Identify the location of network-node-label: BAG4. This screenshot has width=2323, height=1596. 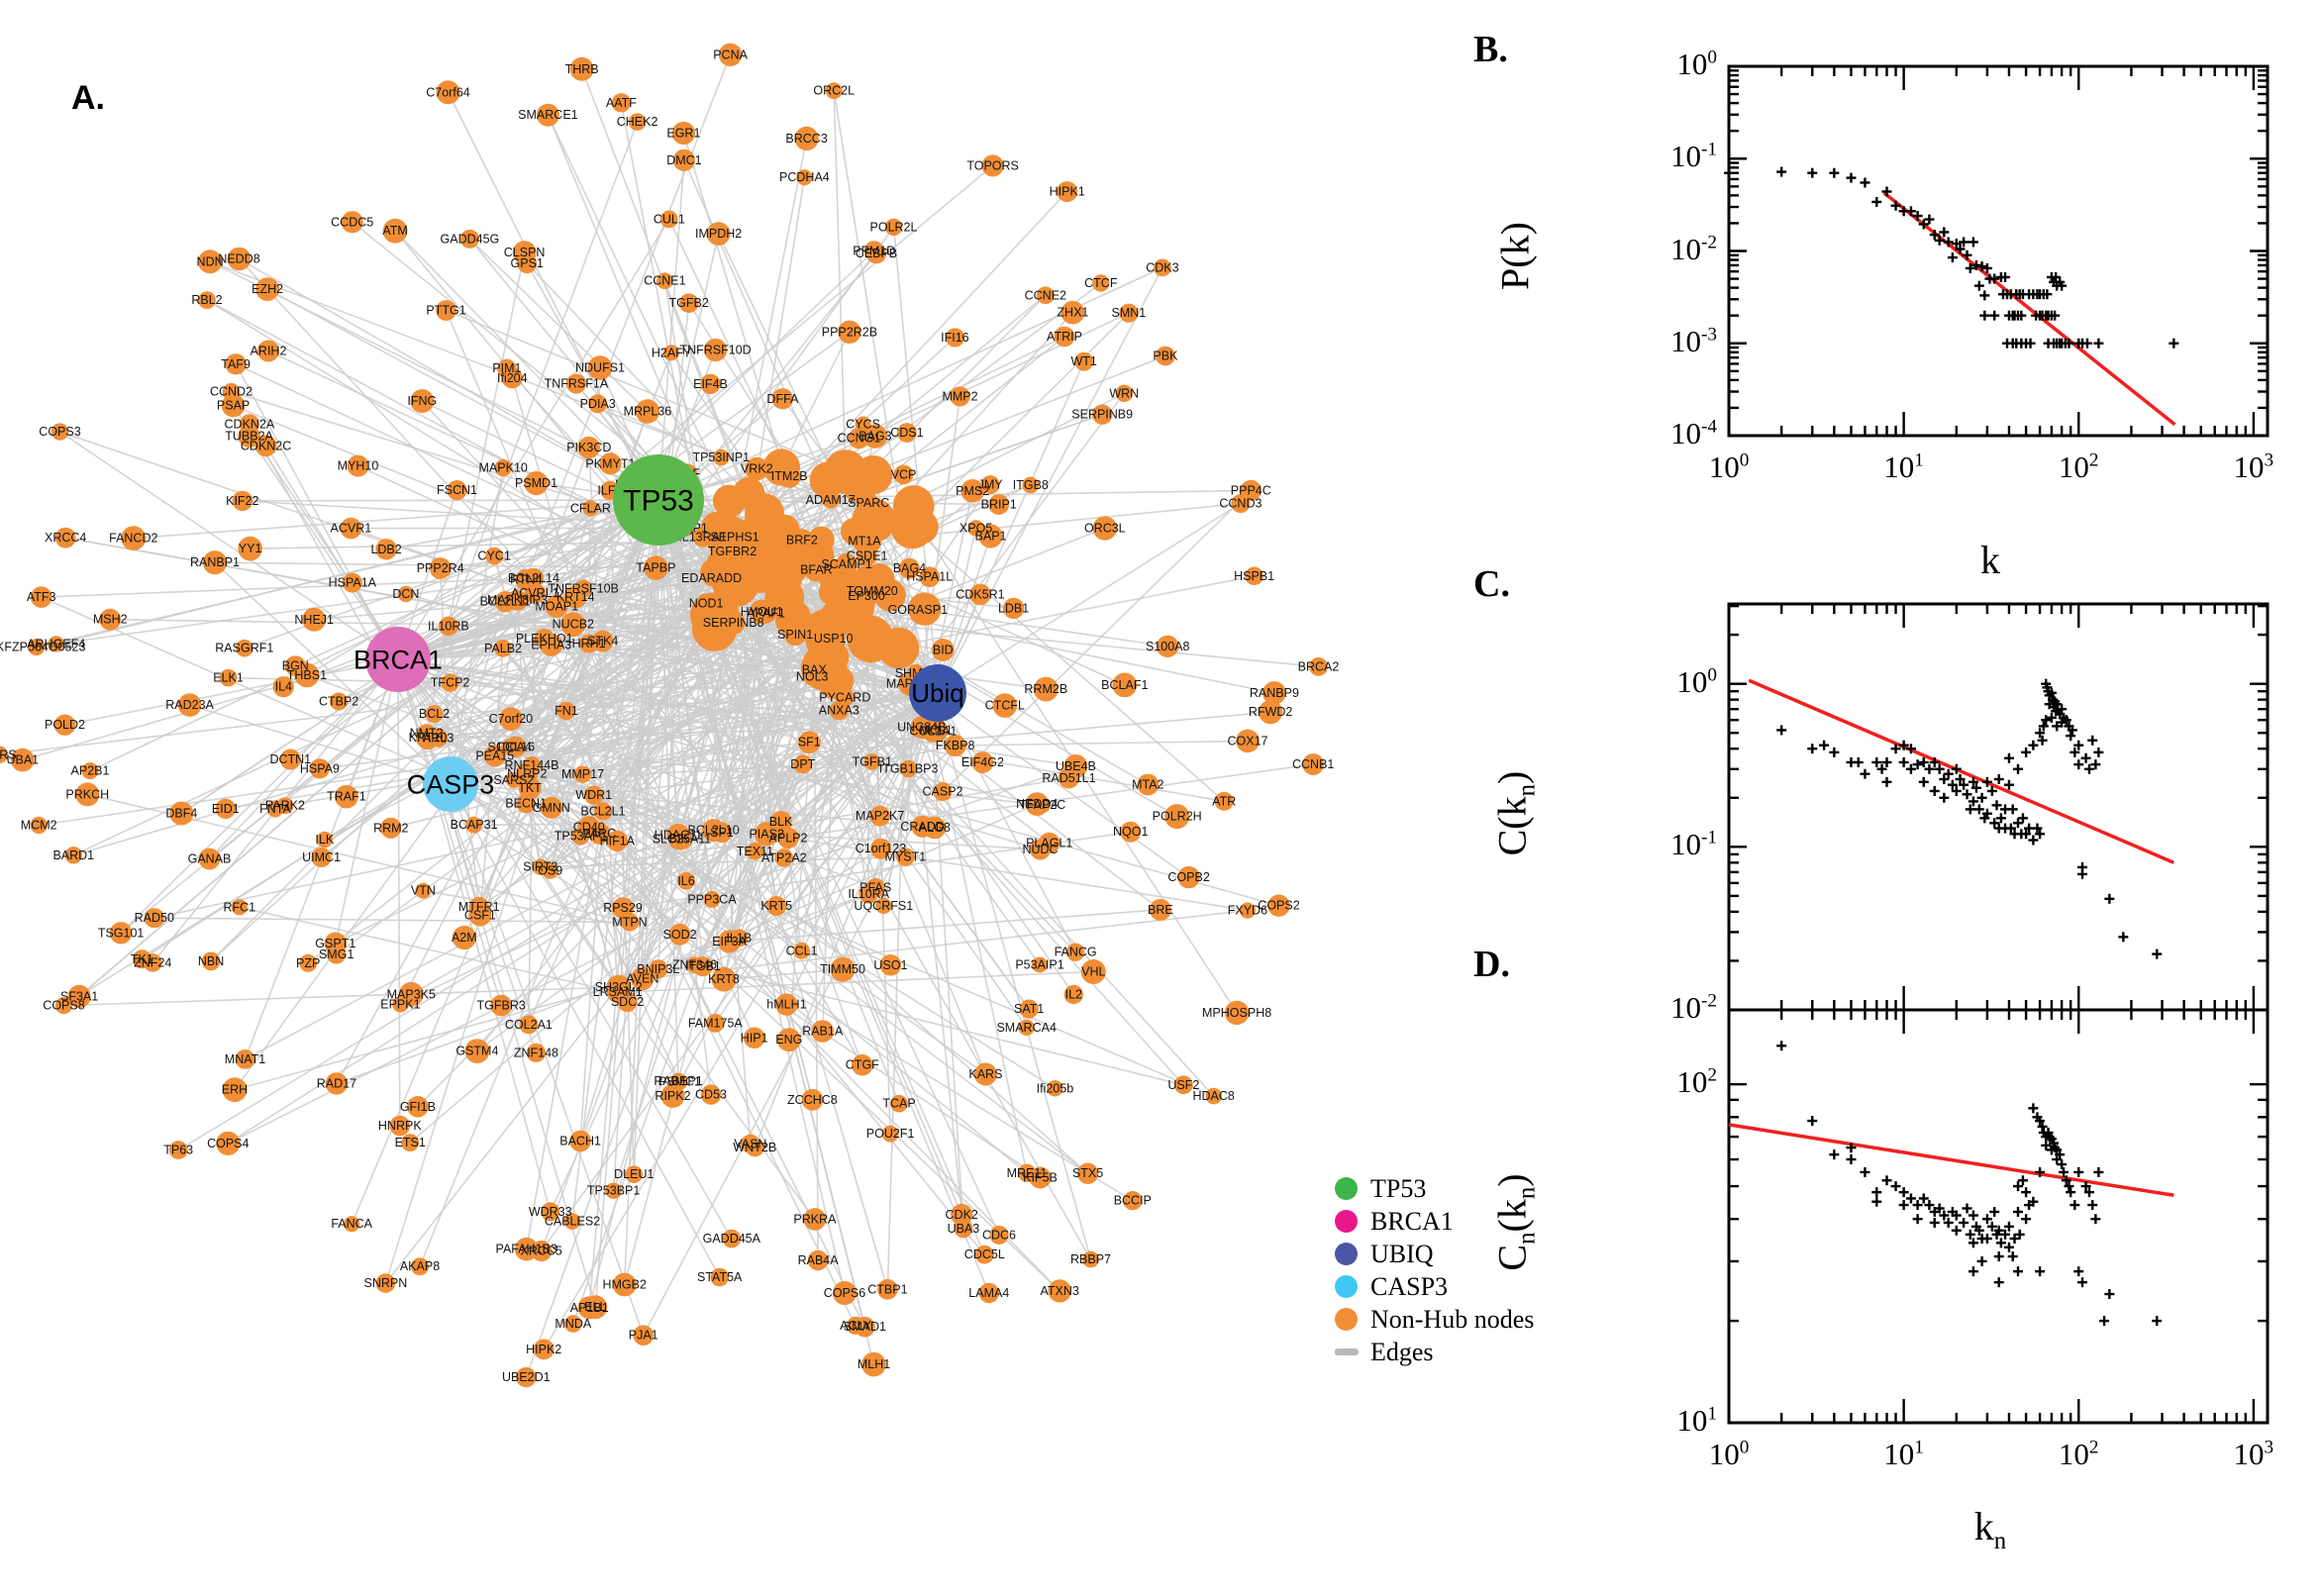
(909, 568).